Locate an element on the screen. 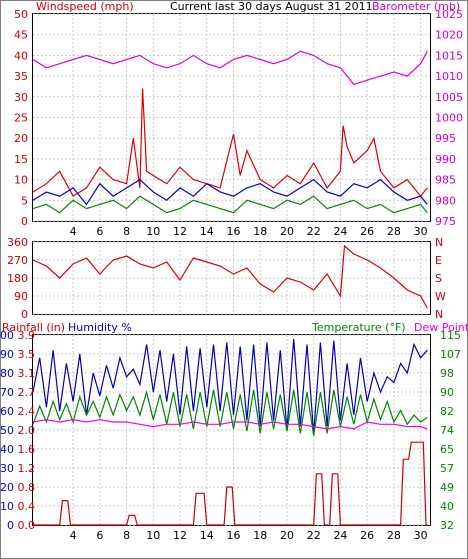  windspeed-tick-label: 10 is located at coordinates (21, 180).